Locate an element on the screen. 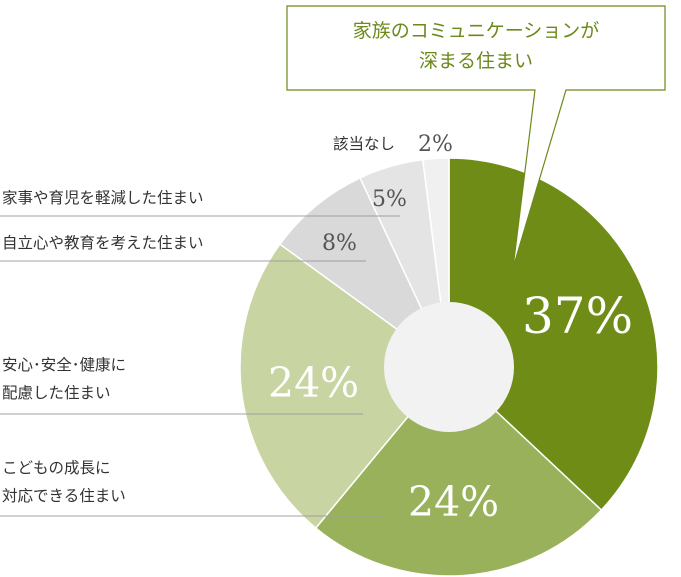 This screenshot has width=681, height=577. value-label-family: 37% is located at coordinates (577, 316).